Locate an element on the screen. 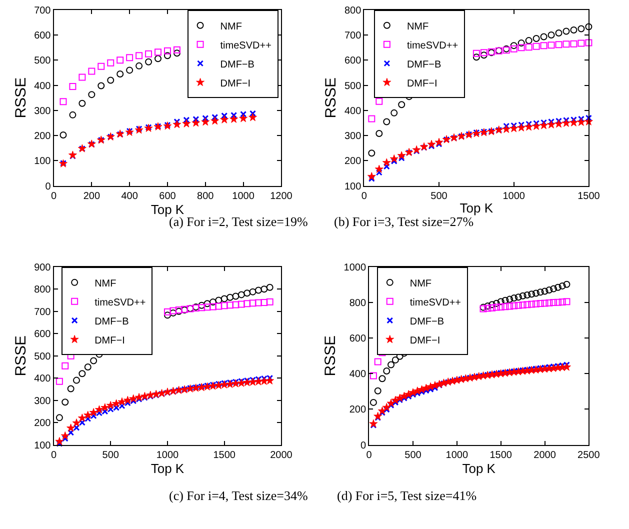 This screenshot has height=529, width=629. x-tick-label: 2500 is located at coordinates (589, 455).